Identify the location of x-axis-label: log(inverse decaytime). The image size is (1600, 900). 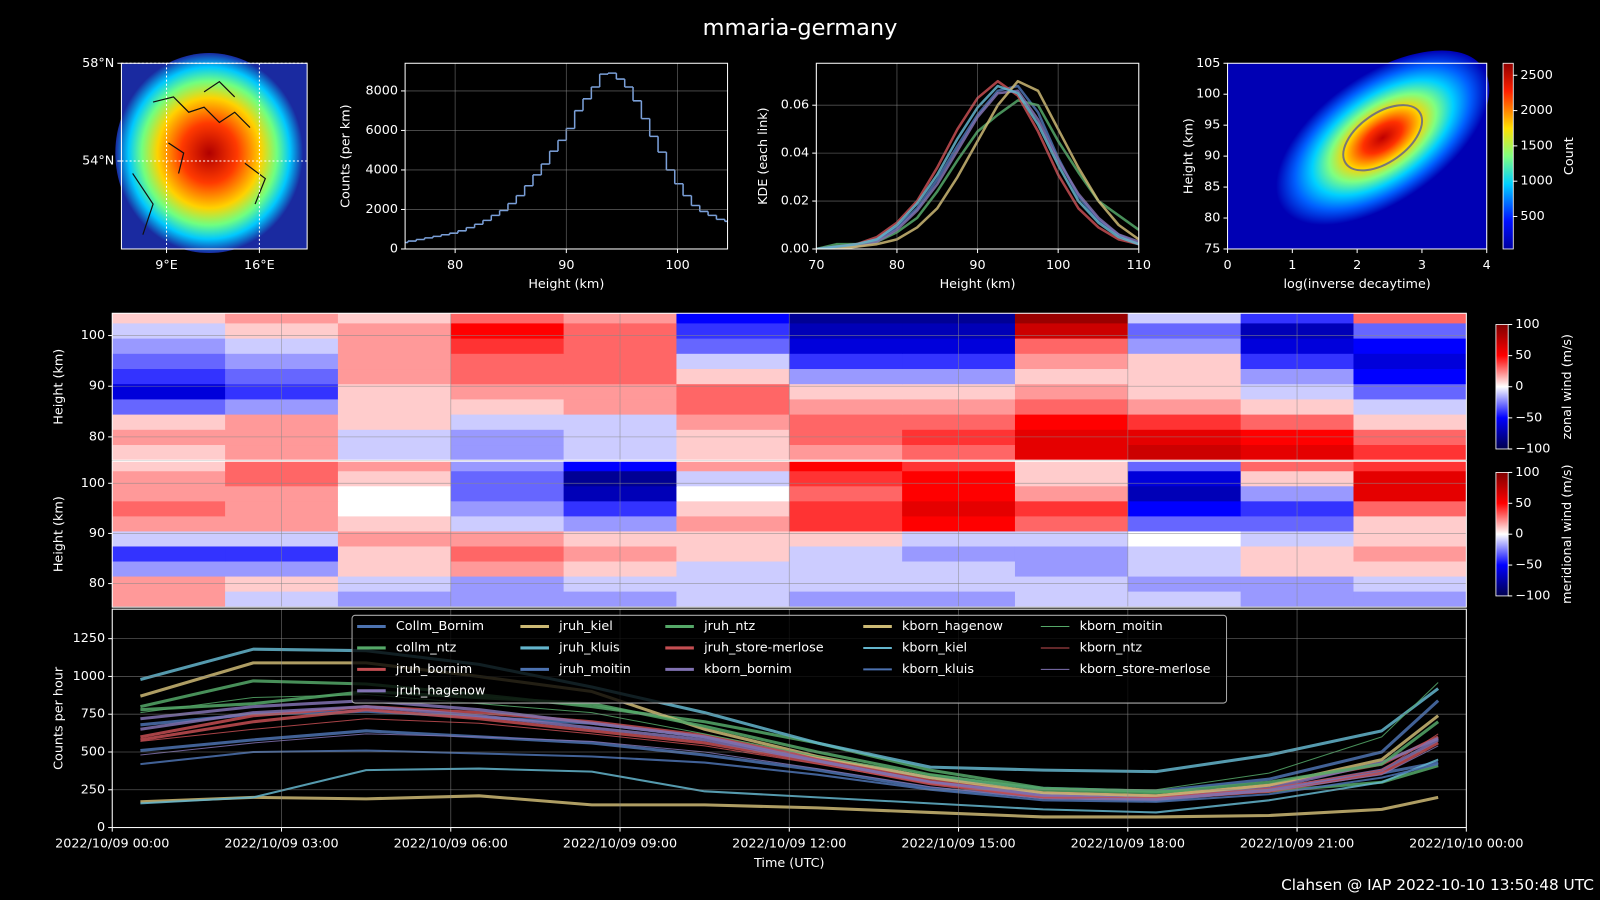
(1356, 284).